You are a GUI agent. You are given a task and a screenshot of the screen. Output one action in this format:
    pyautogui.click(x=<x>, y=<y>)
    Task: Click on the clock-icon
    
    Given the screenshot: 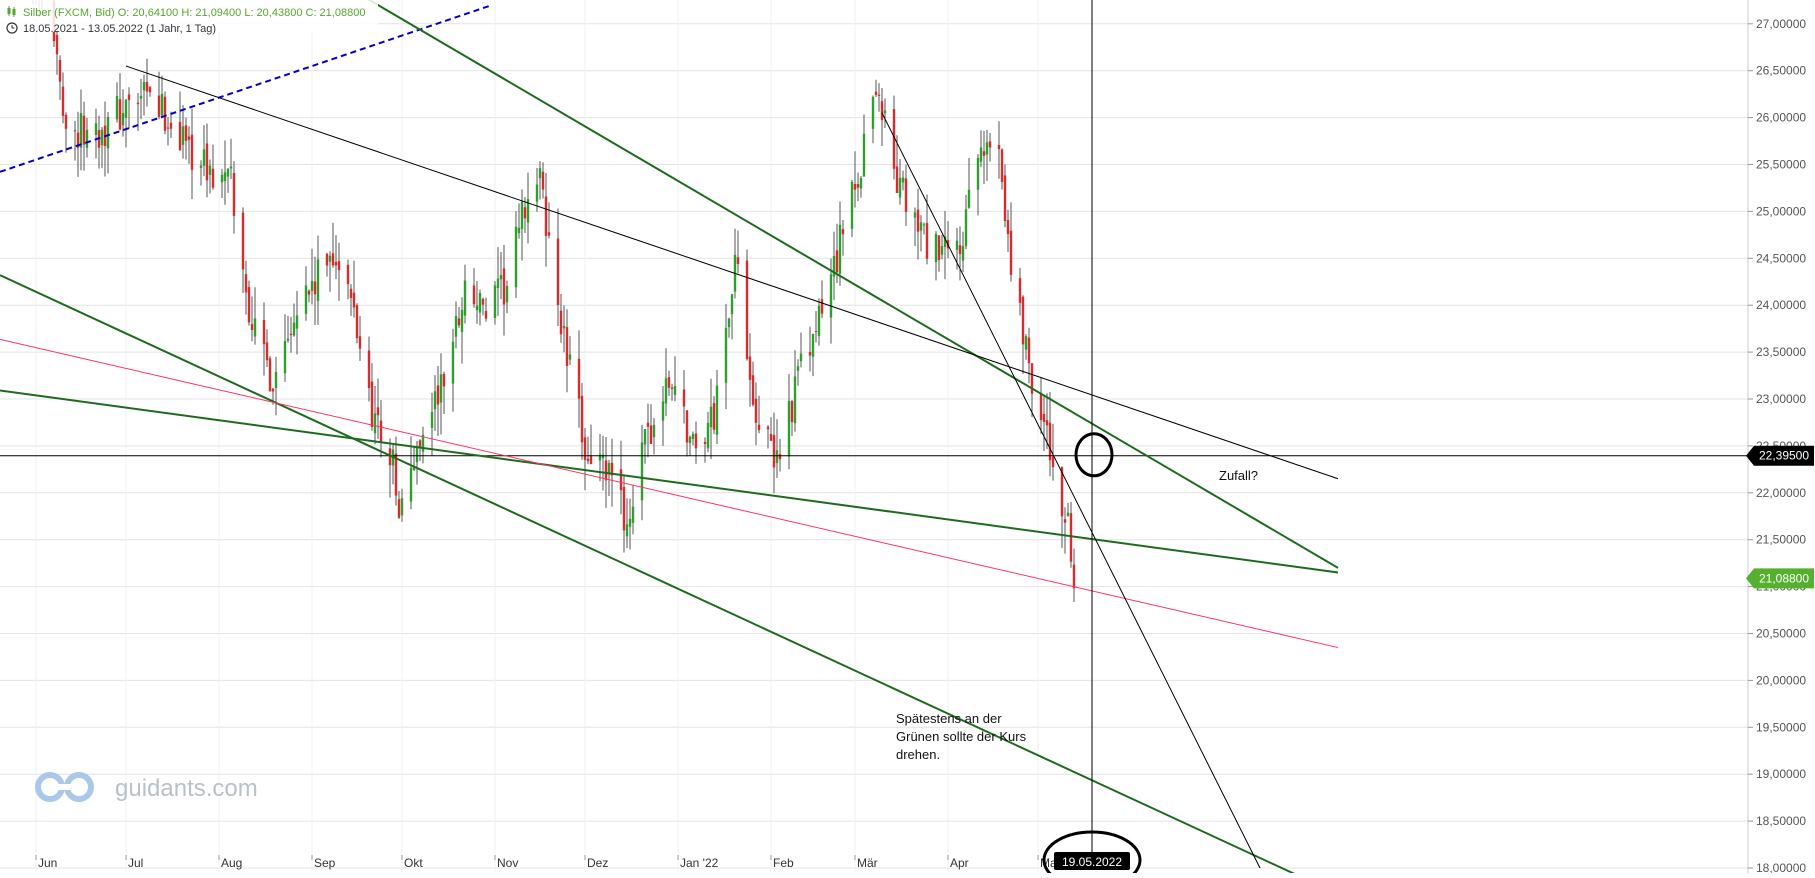 What is the action you would take?
    pyautogui.click(x=12, y=28)
    